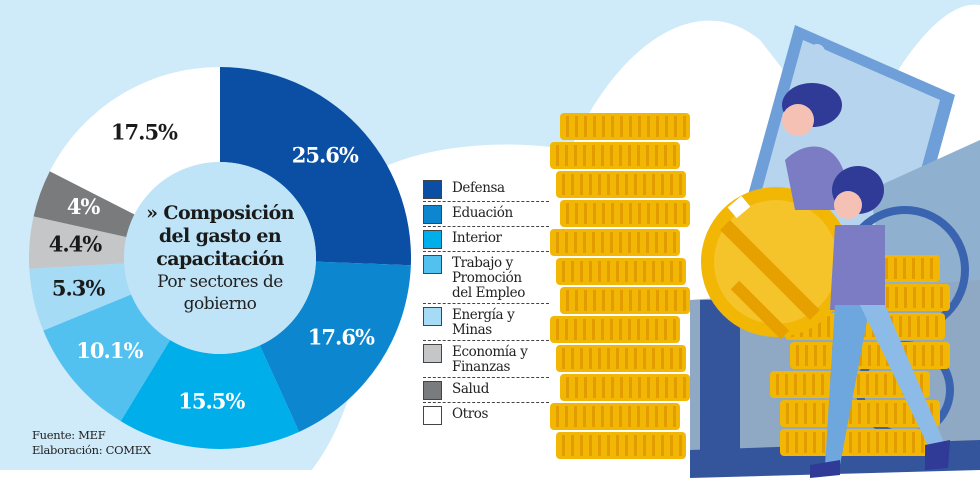 This screenshot has width=980, height=484. I want to click on slice-label-2: 17.6%, so click(341, 337).